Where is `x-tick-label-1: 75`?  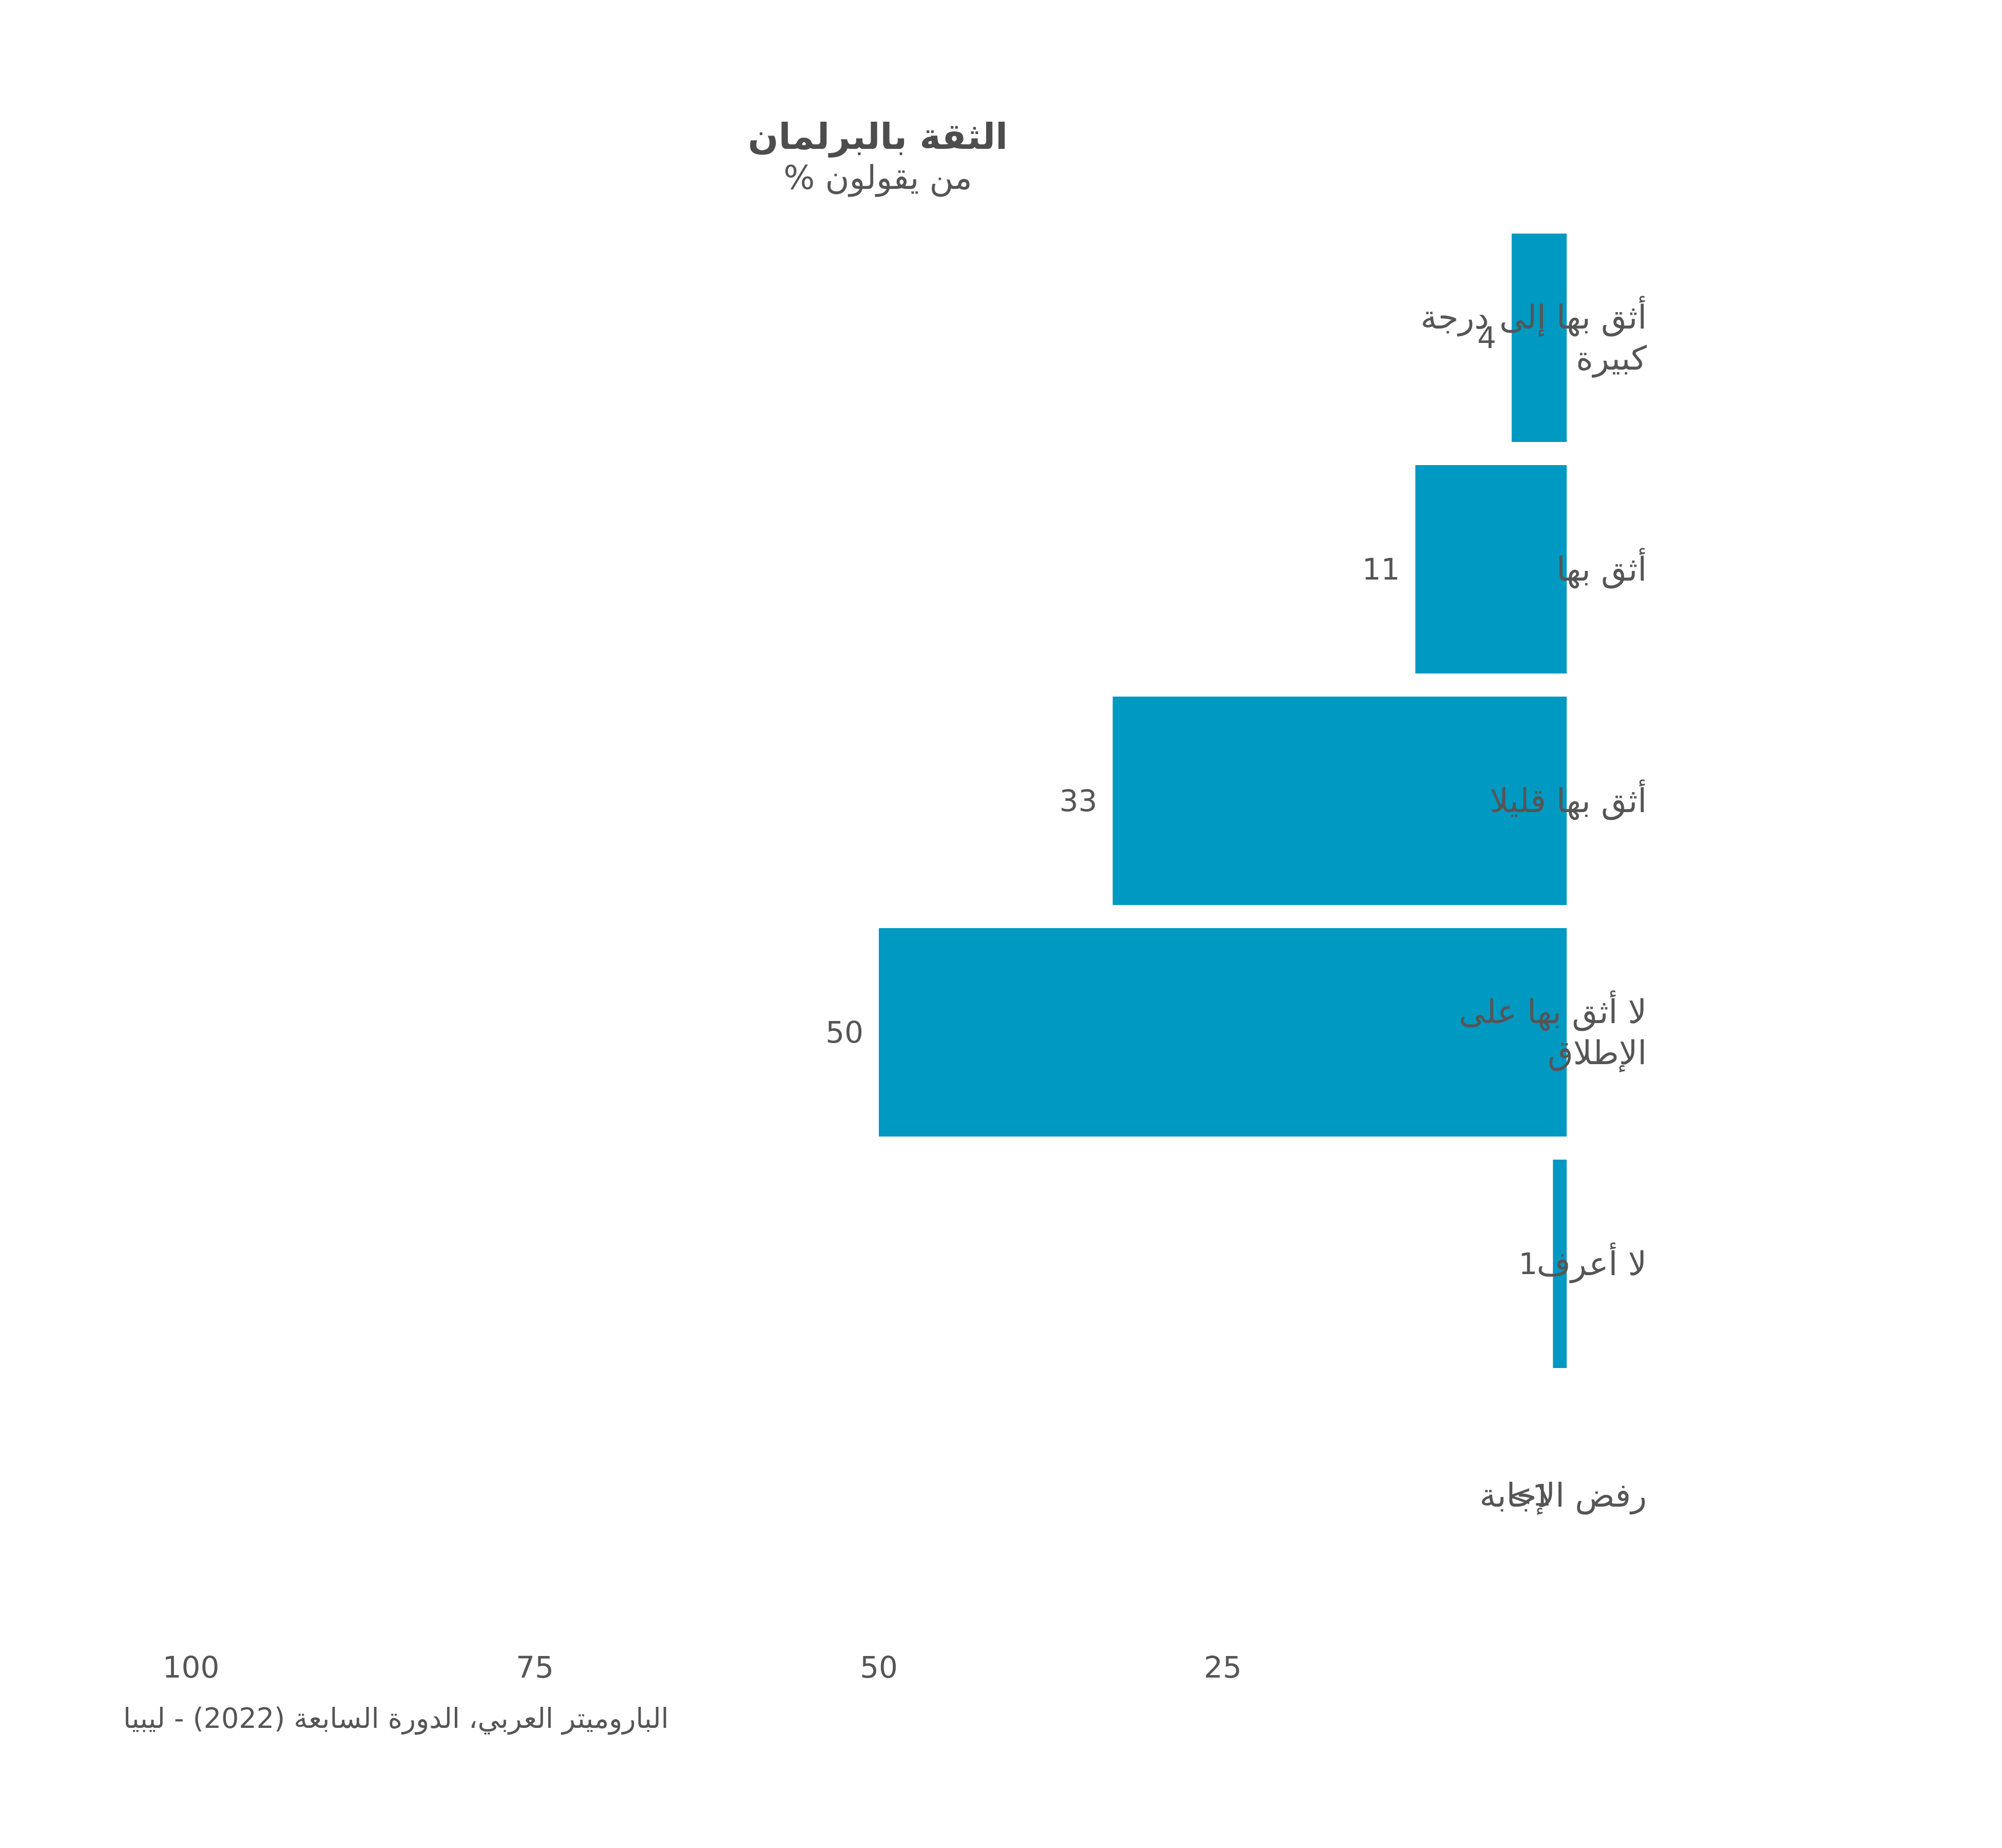 x-tick-label-1: 75 is located at coordinates (535, 1667).